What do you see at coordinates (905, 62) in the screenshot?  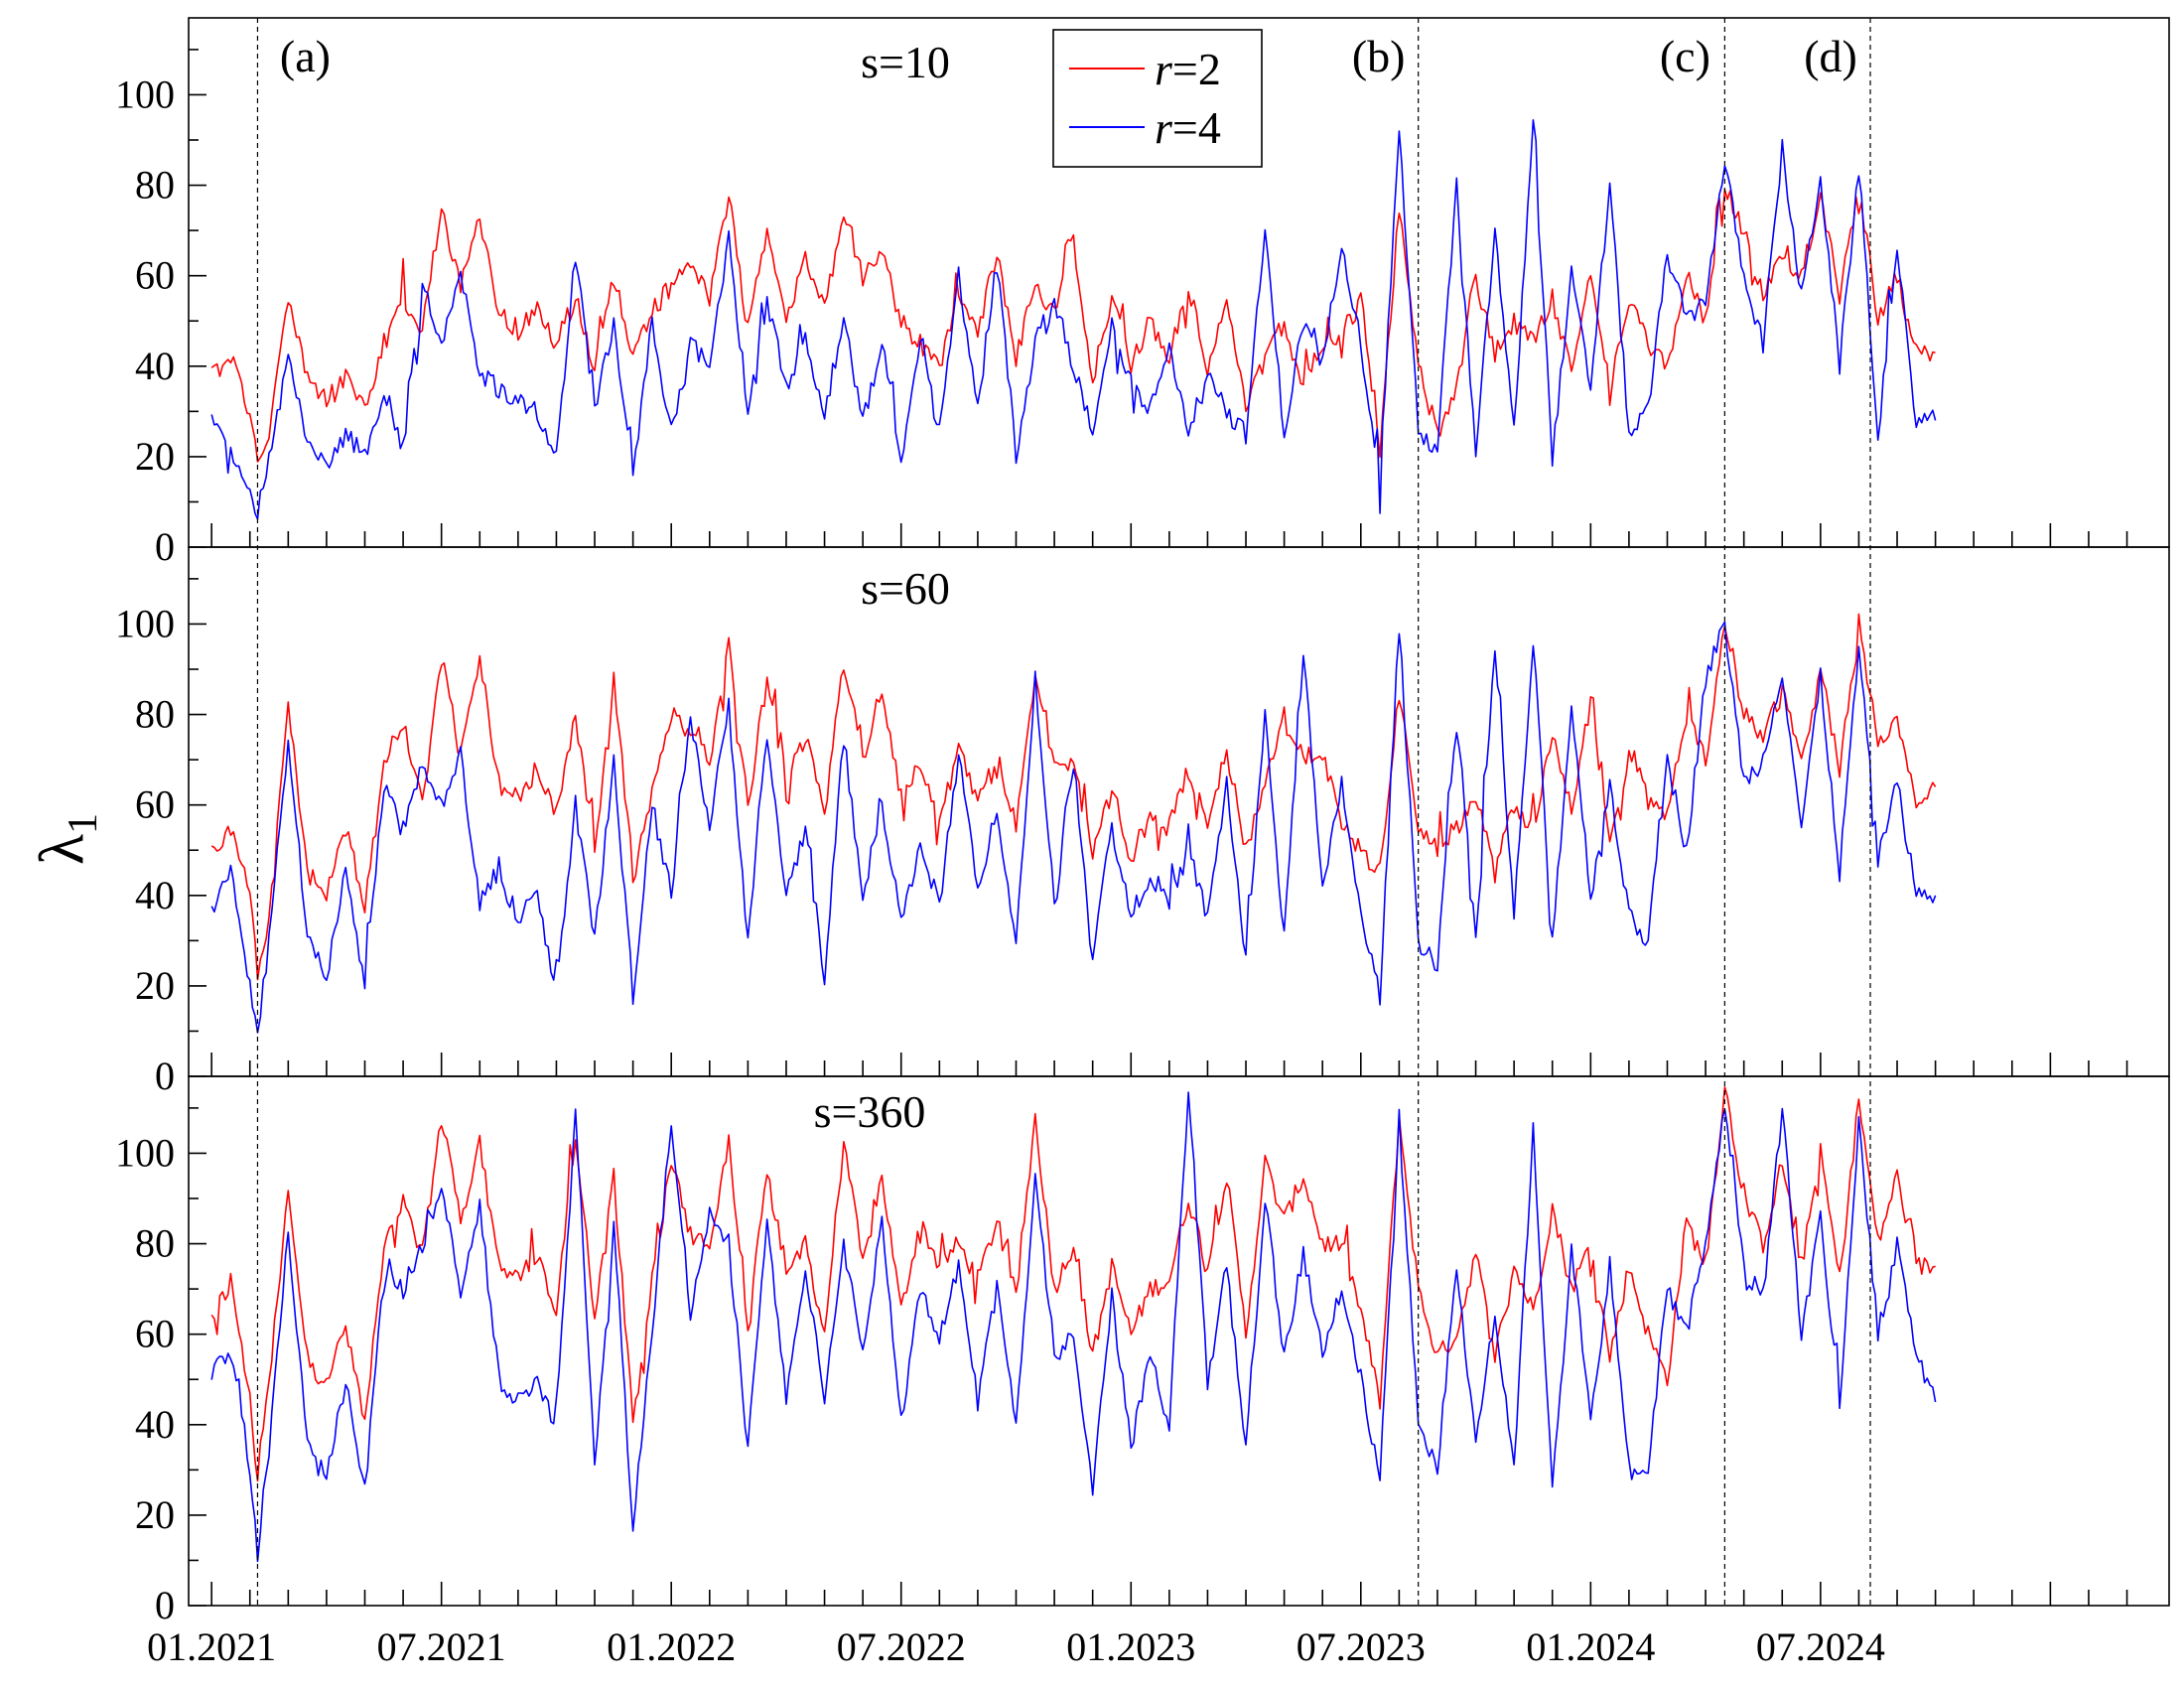 I see `panel-title: s=10` at bounding box center [905, 62].